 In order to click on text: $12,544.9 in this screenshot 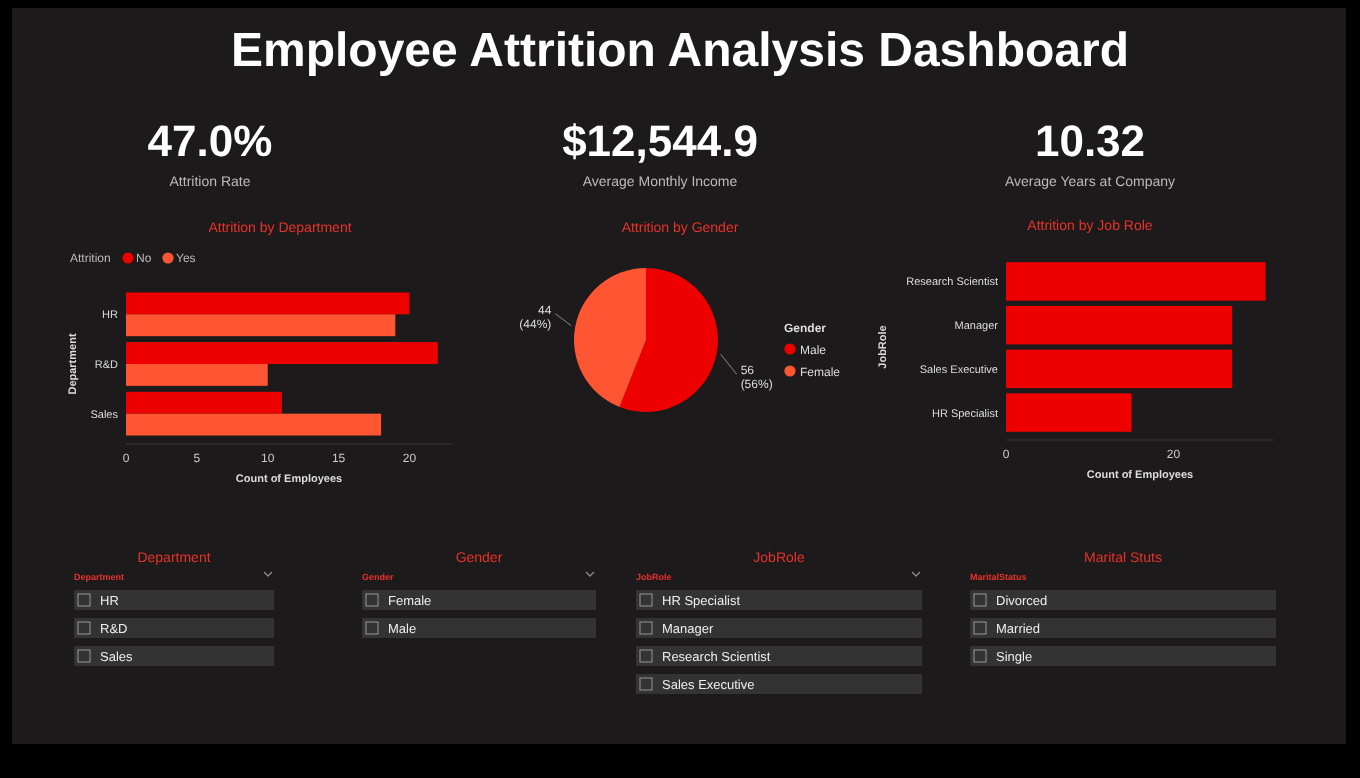, I will do `click(660, 141)`.